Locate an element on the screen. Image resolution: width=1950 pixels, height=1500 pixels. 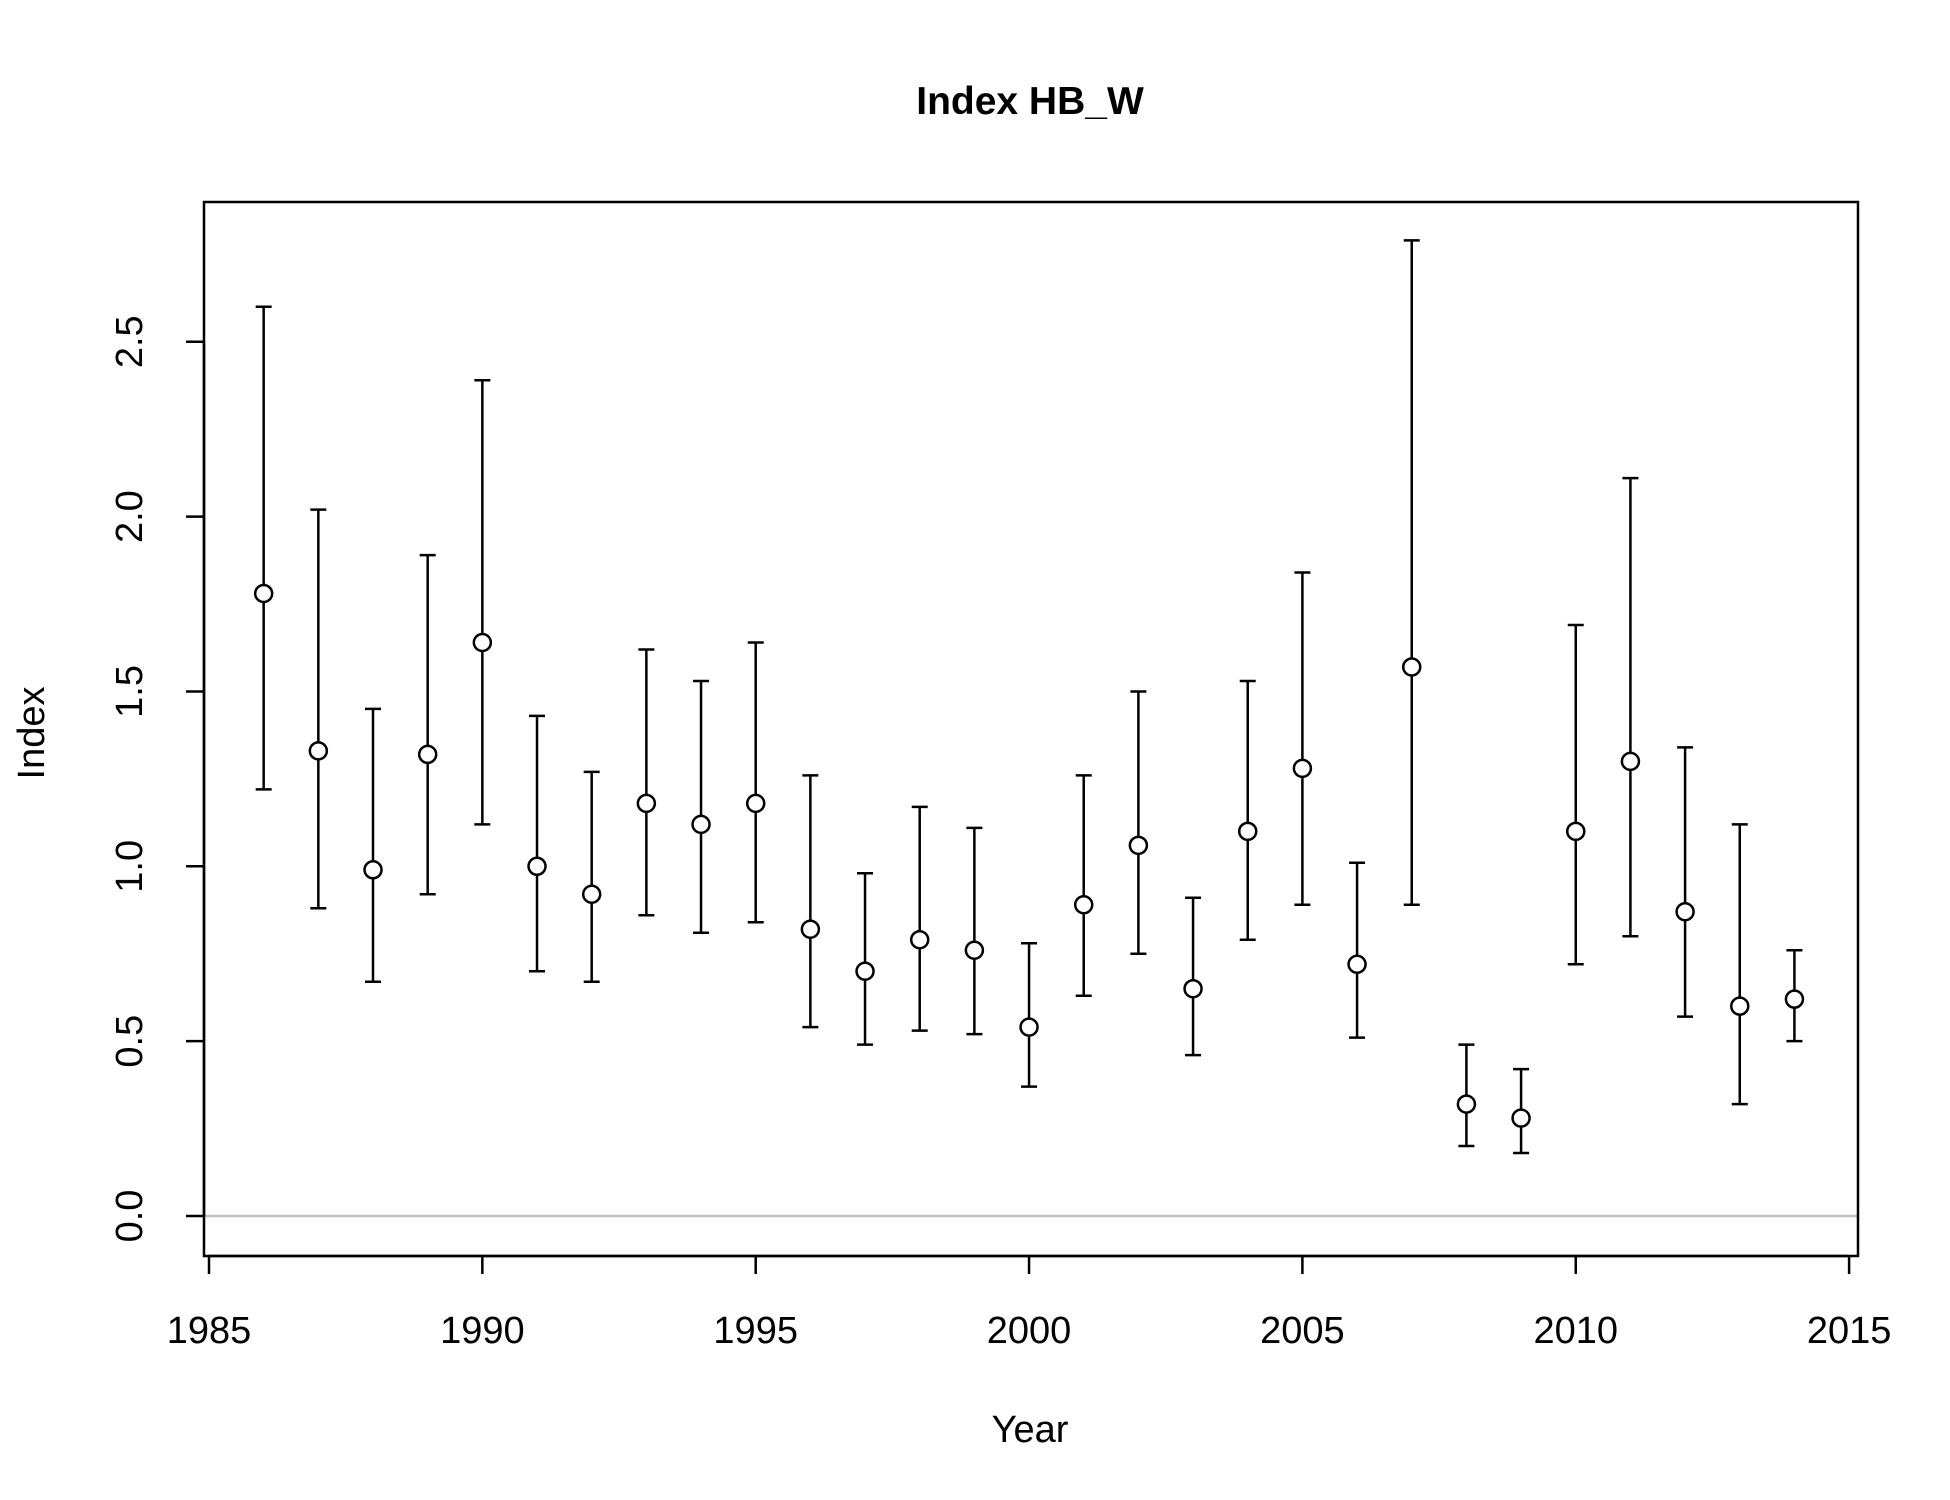
x-tick-label: 1985 is located at coordinates (209, 1331).